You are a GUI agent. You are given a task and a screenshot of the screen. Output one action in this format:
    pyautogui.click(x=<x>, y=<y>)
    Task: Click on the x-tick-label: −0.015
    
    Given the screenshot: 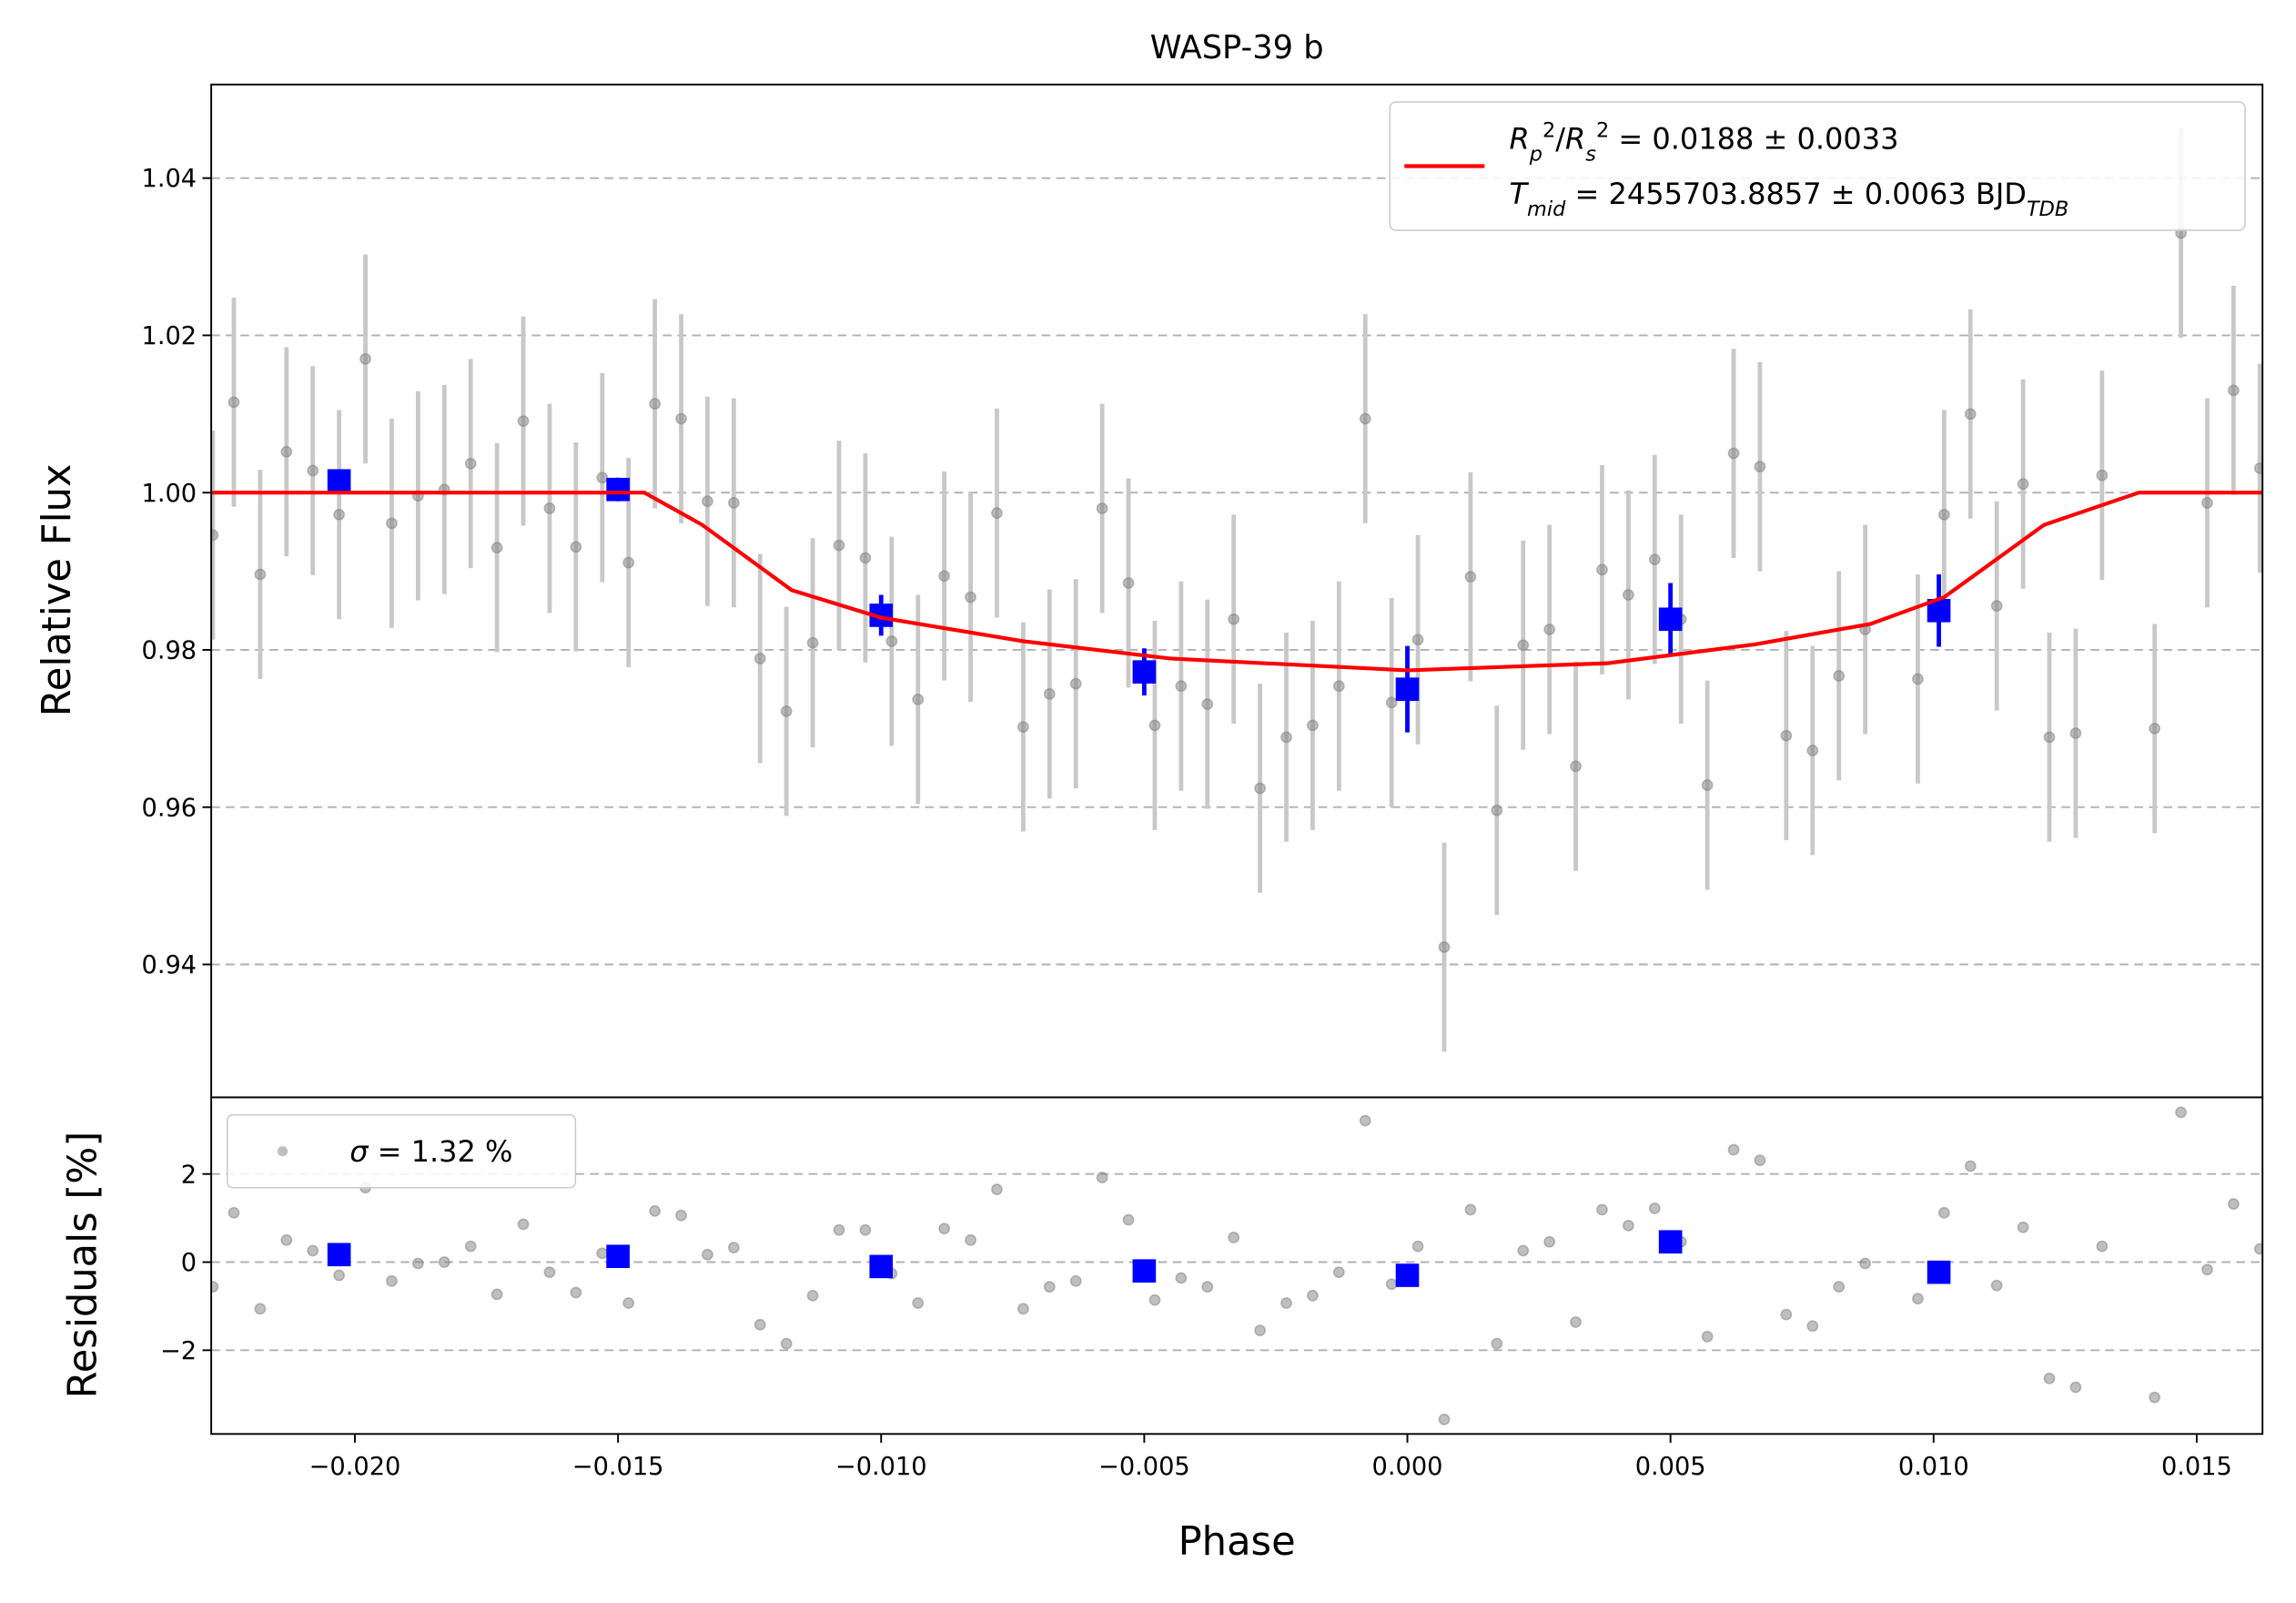 What is the action you would take?
    pyautogui.click(x=618, y=1467)
    